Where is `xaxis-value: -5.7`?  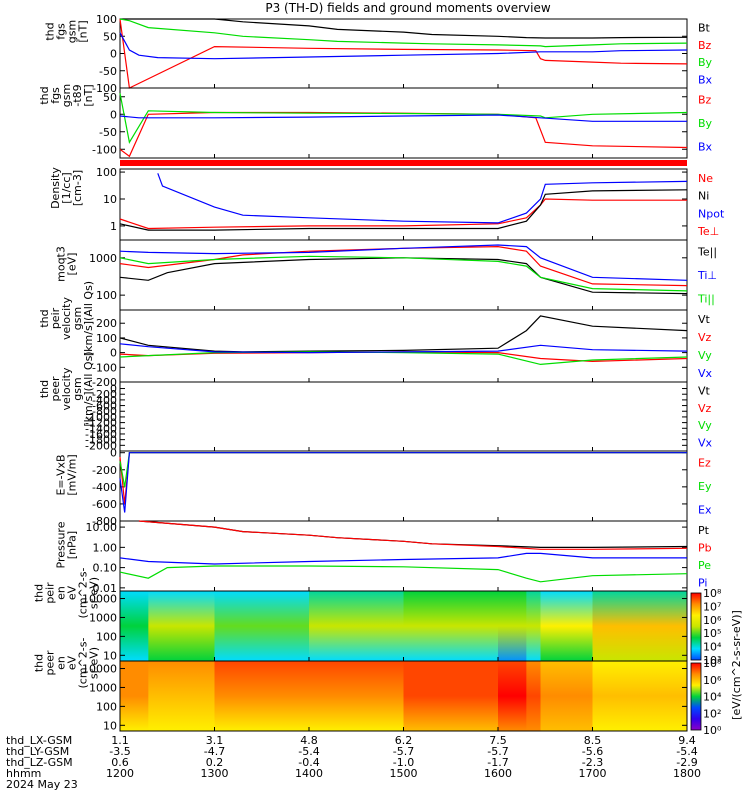
xaxis-value: -5.7 is located at coordinates (497, 751).